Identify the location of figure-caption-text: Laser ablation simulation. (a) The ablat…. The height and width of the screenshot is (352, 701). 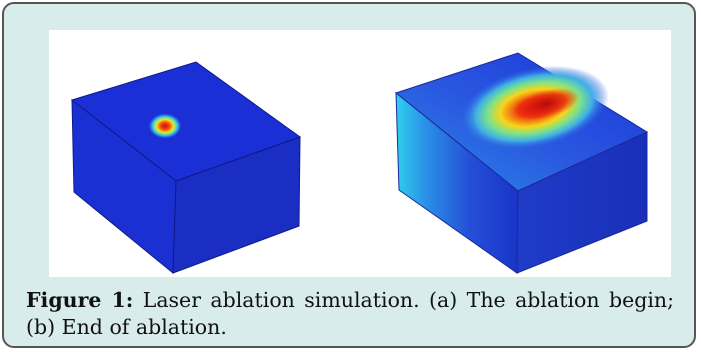
(350, 313).